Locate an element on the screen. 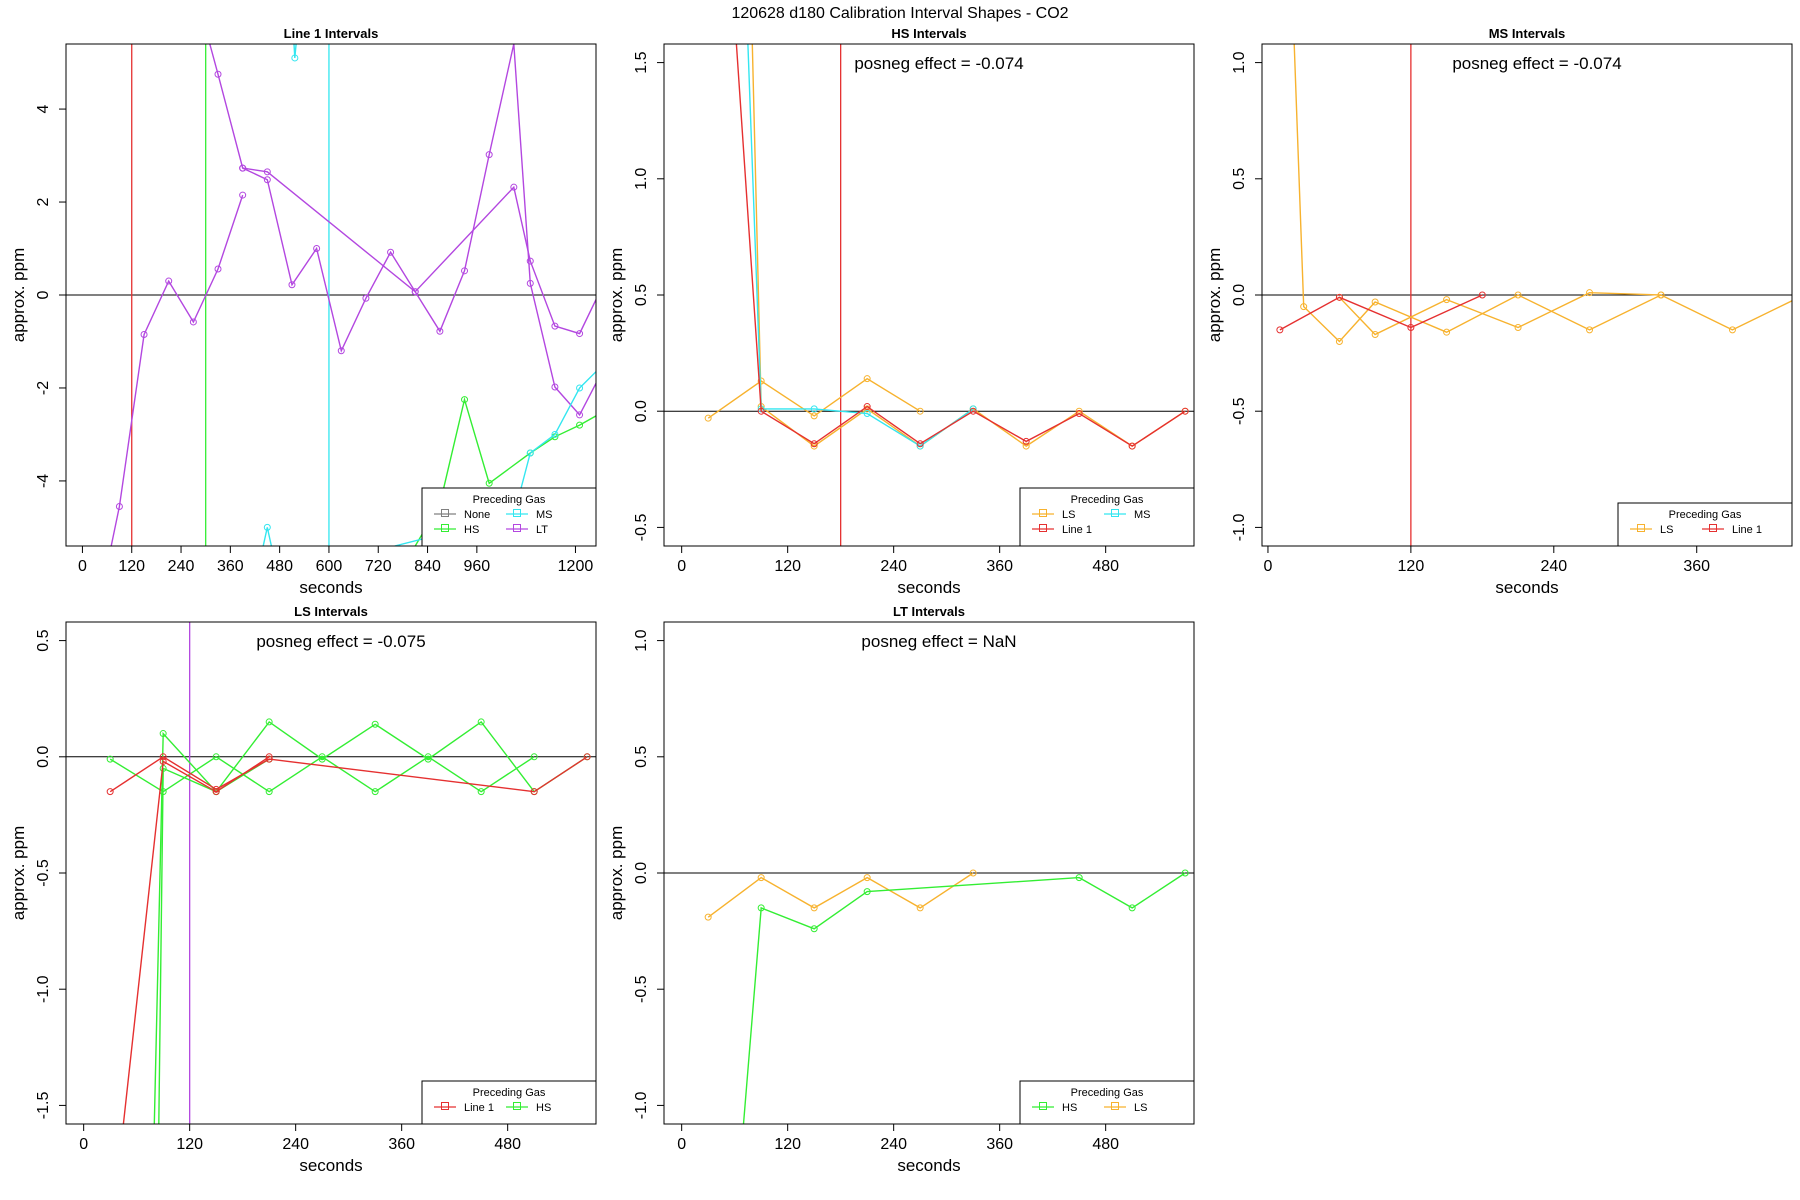  legend-box is located at coordinates (509, 1102).